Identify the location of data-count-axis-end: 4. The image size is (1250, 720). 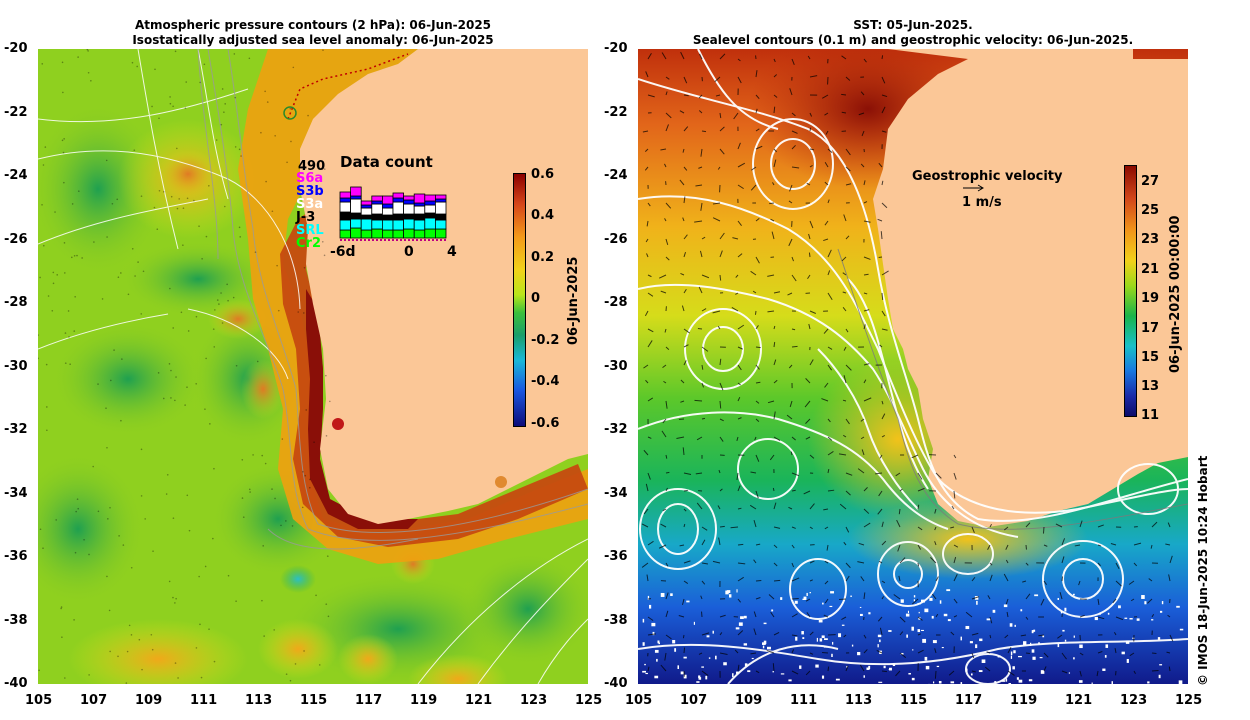
(452, 252).